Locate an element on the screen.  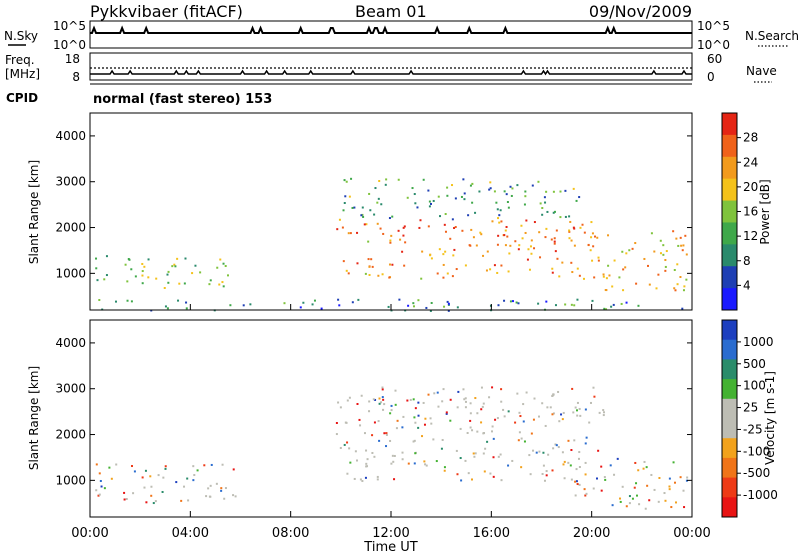
y-tick-label: 2000 is located at coordinates (70, 435).